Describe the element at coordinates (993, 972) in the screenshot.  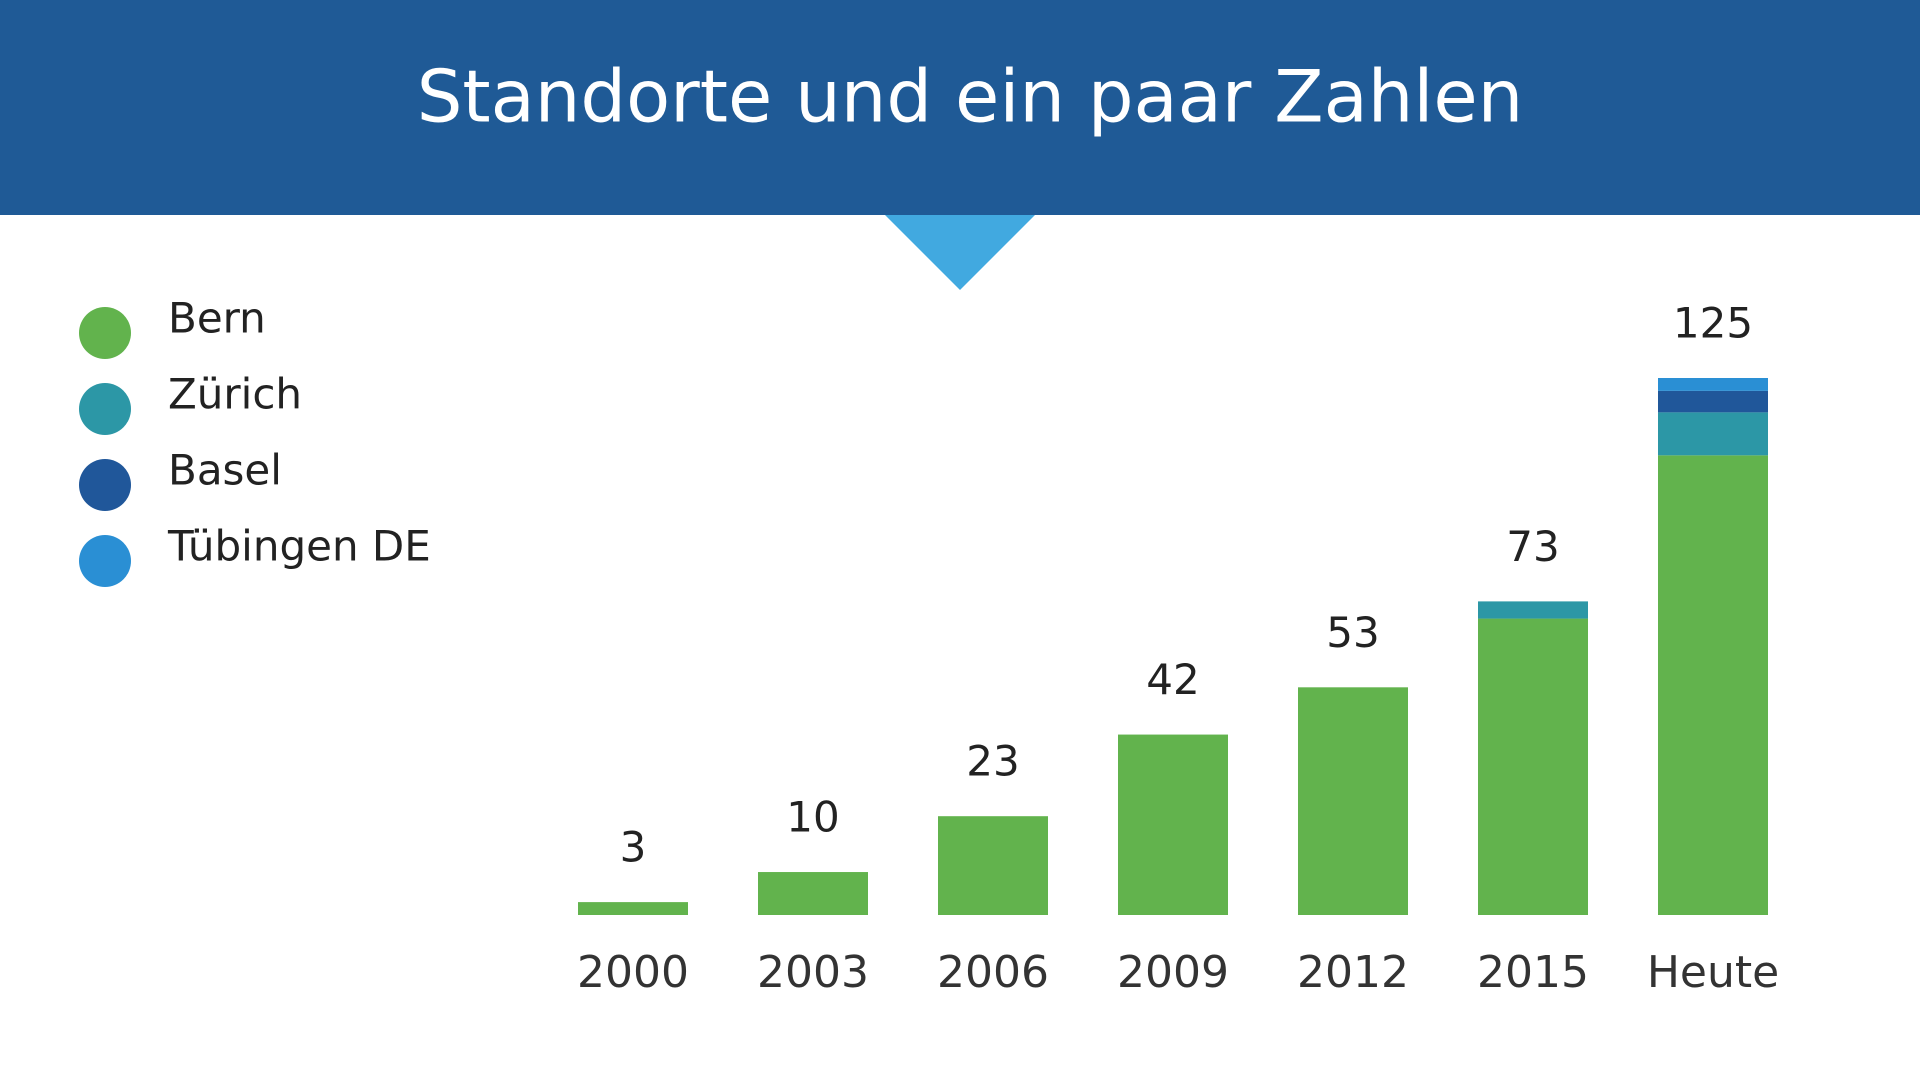
I see `x-tick-label: 2006` at that location.